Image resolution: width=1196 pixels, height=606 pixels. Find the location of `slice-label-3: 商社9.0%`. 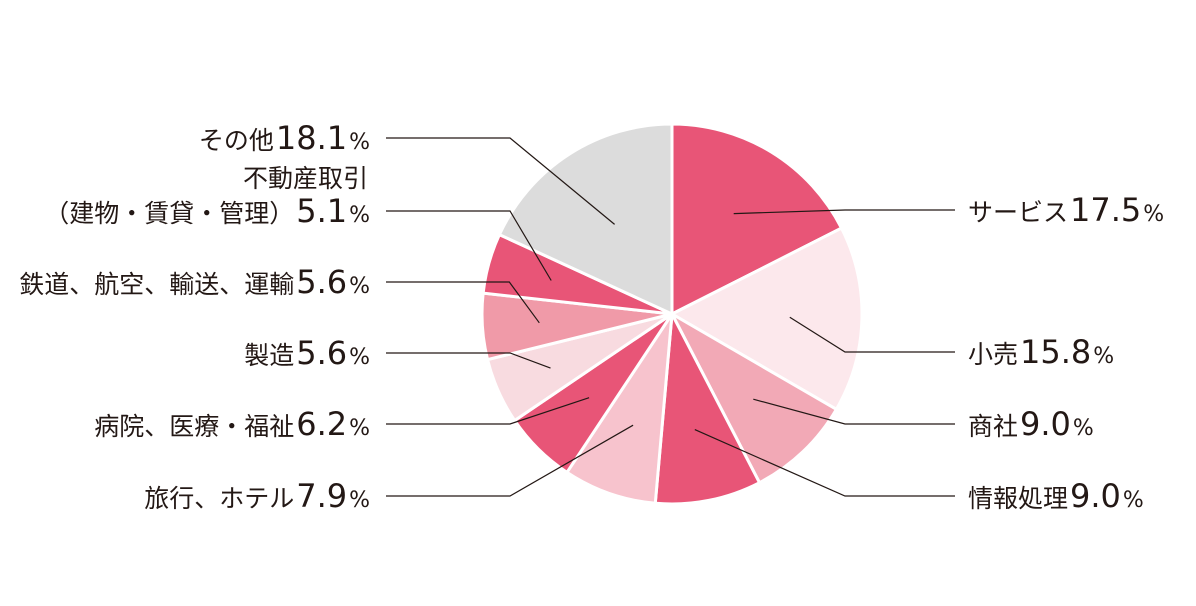

slice-label-3: 商社9.0% is located at coordinates (1031, 424).